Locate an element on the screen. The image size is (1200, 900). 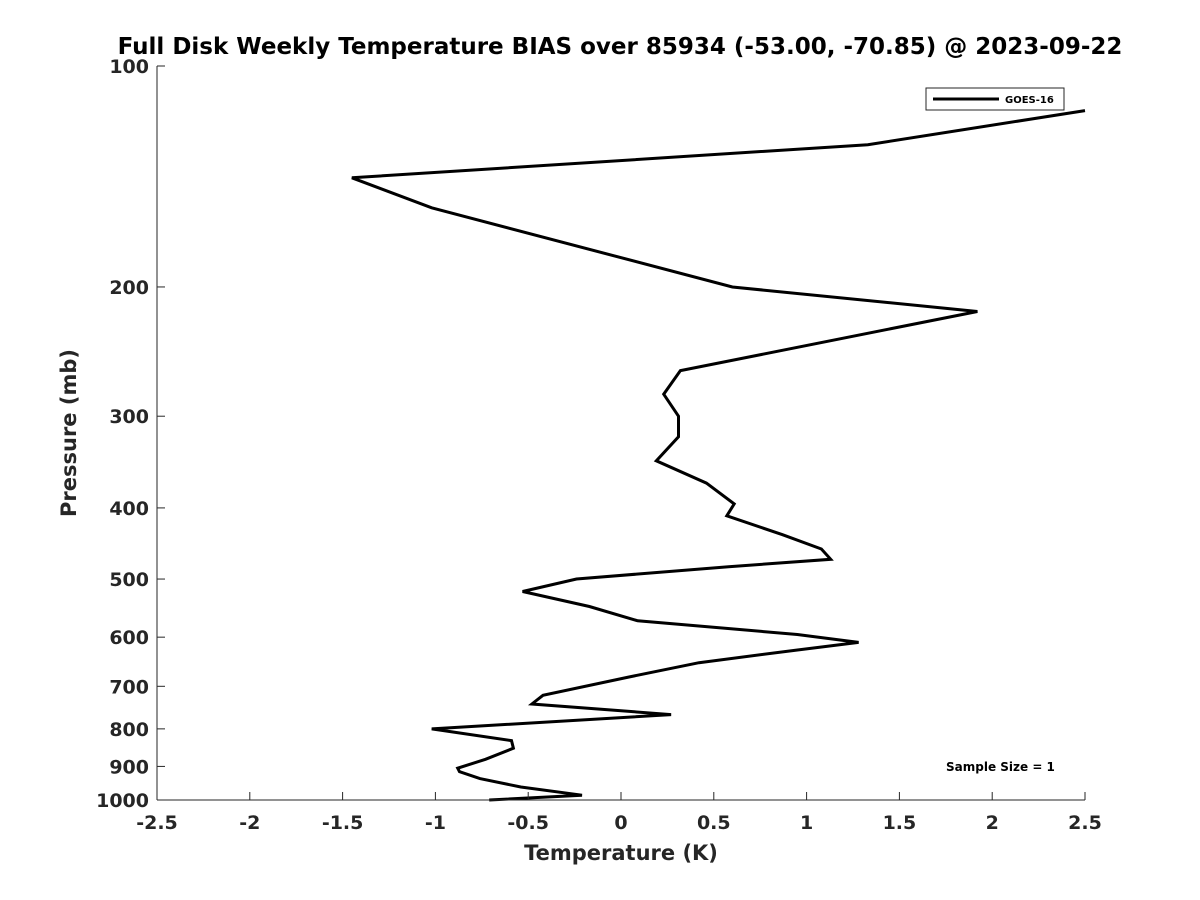
sample-size-annotation: Sample Size = 1 is located at coordinates (1000, 767).